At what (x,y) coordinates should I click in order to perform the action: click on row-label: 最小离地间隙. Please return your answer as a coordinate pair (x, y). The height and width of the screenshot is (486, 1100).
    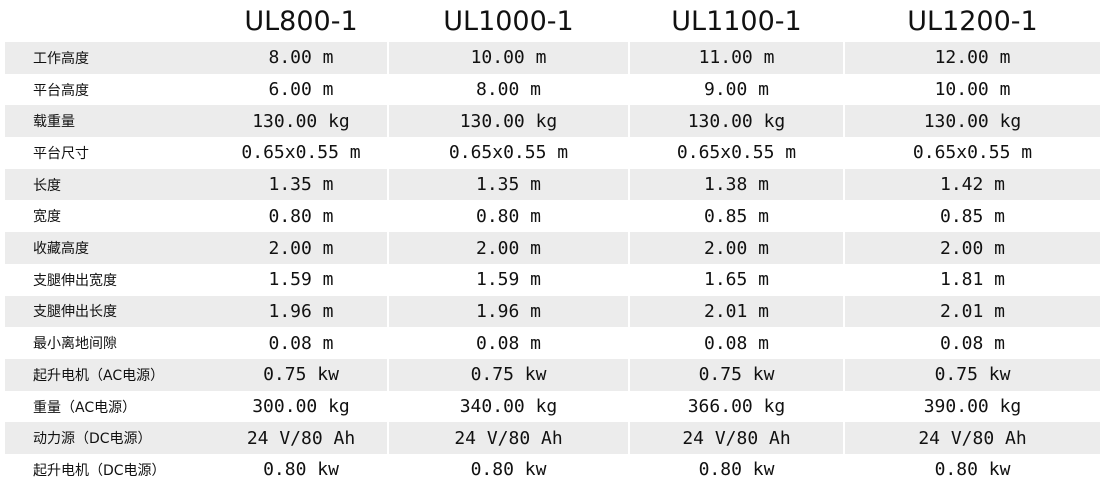
    Looking at the image, I should click on (75, 344).